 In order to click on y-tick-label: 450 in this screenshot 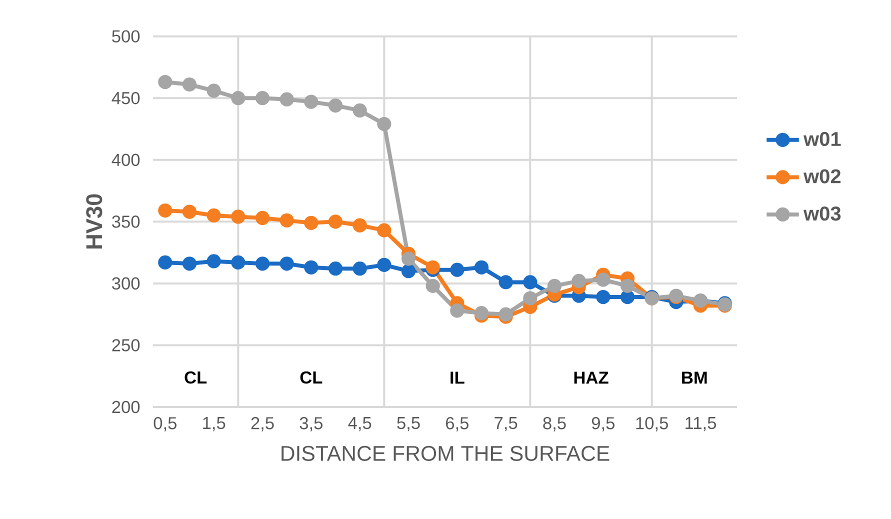, I will do `click(126, 98)`.